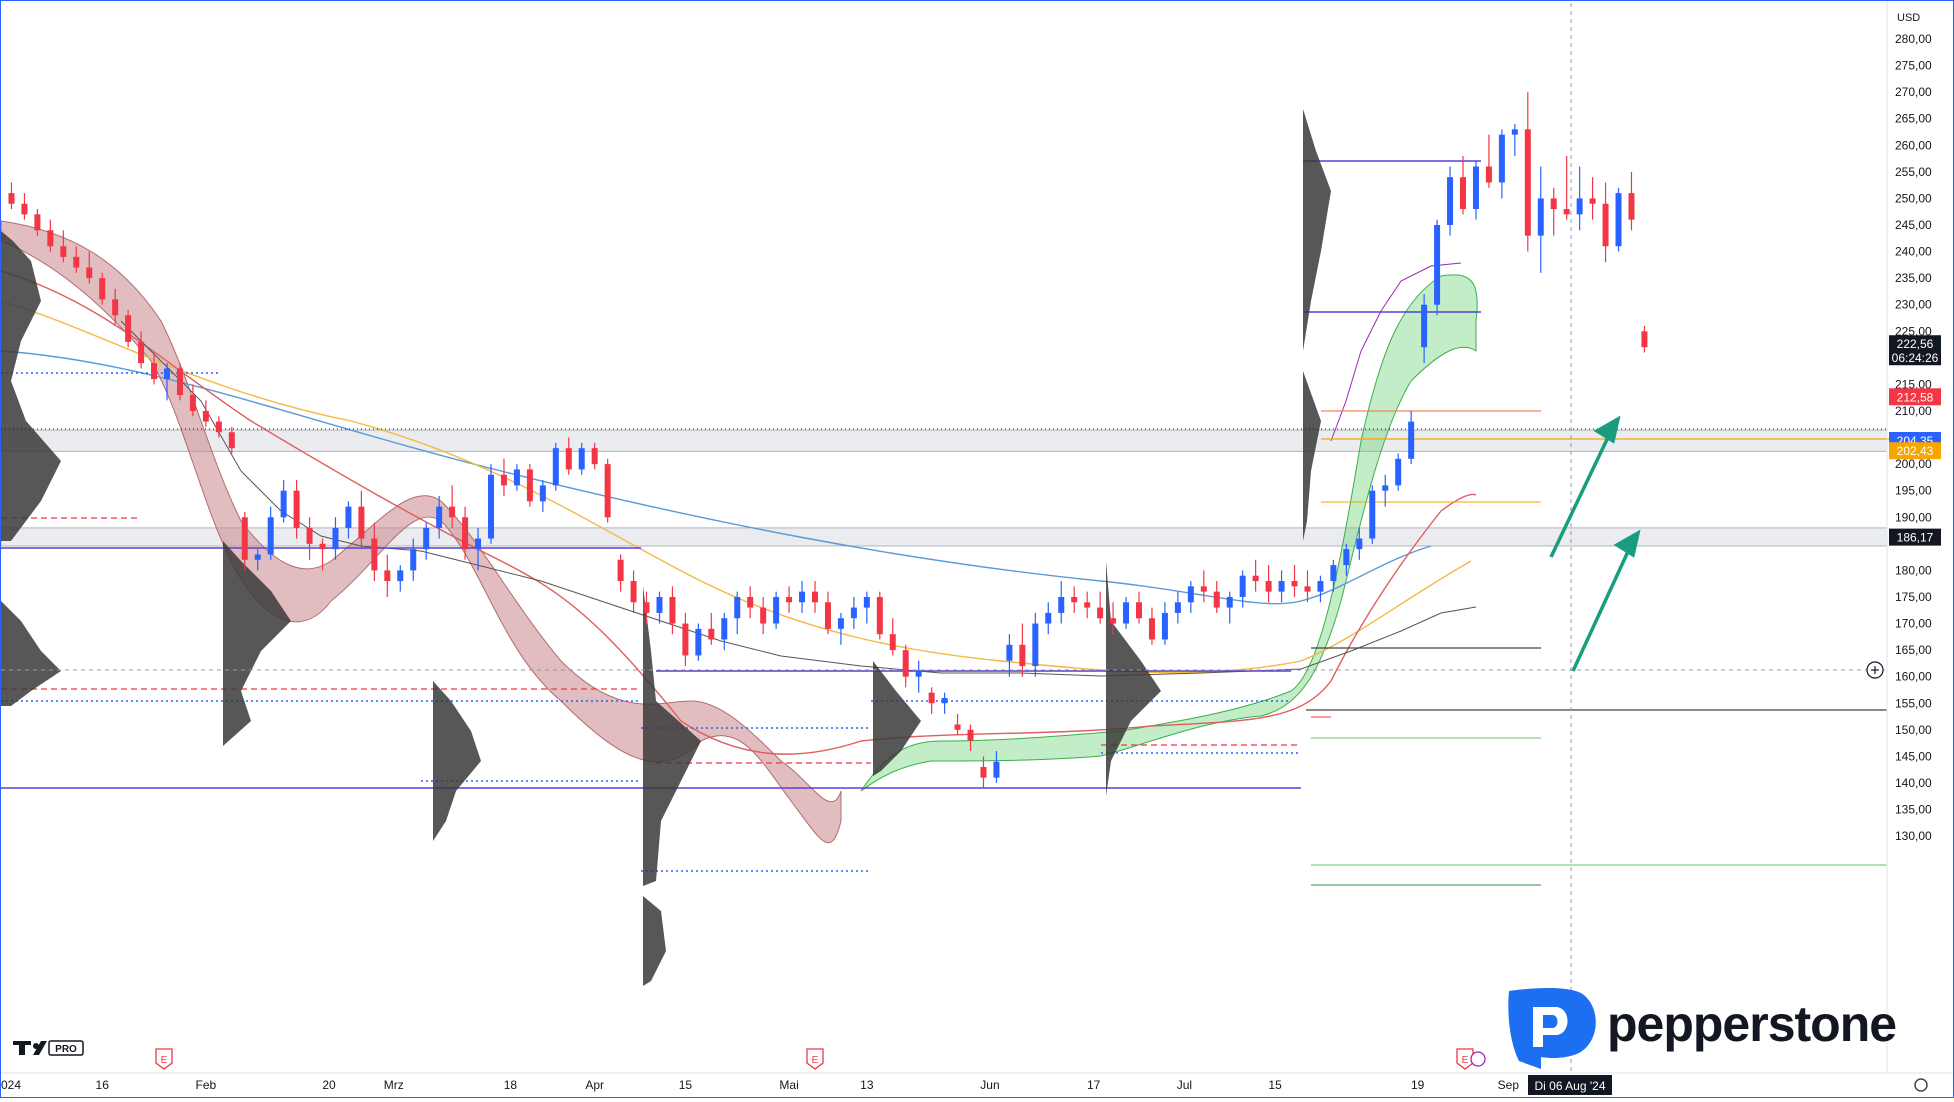 Image resolution: width=1954 pixels, height=1102 pixels. Describe the element at coordinates (66, 1049) in the screenshot. I see `svg-text: PRO` at that location.